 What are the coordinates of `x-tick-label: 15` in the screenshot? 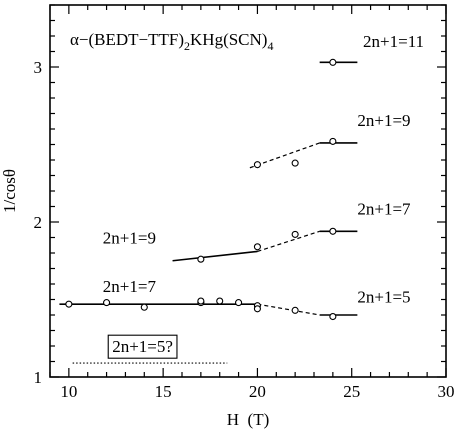 It's located at (163, 391).